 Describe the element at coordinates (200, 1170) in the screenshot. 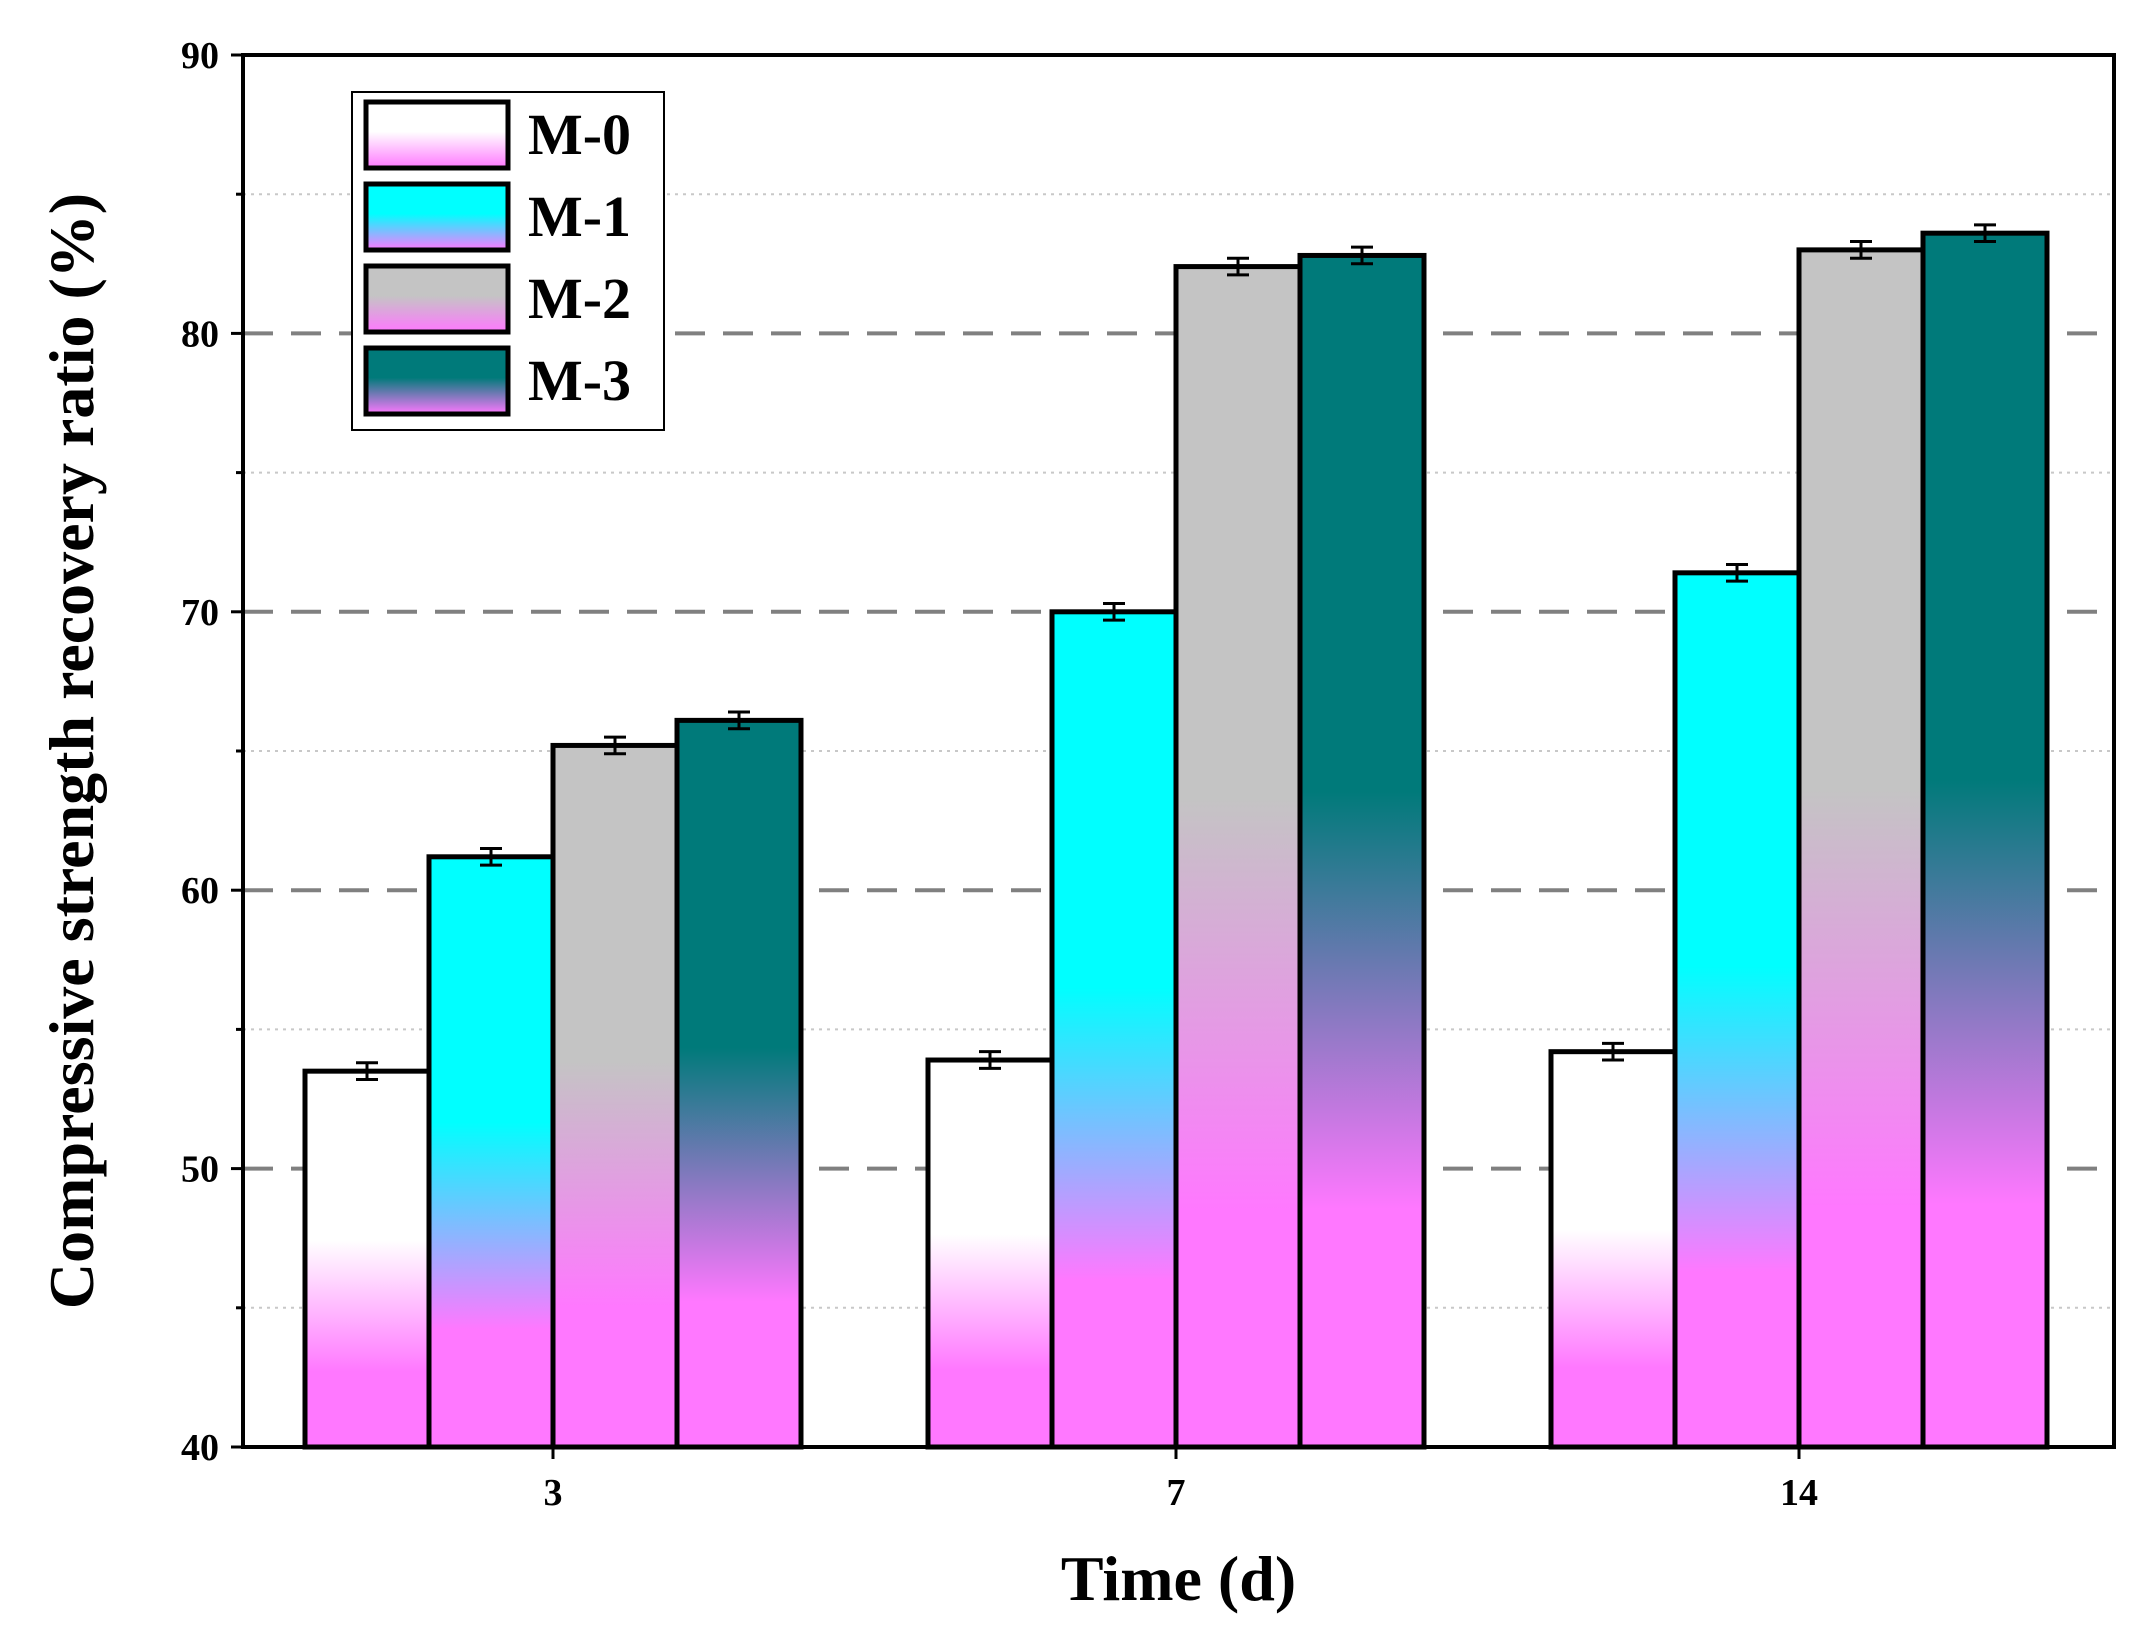

I see `y-tick-label: 50` at that location.